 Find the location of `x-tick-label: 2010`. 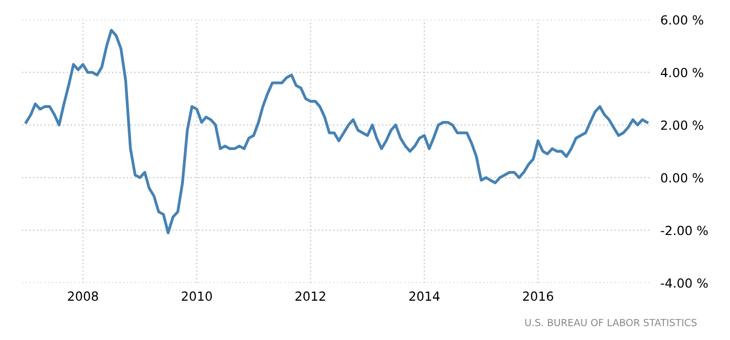

x-tick-label: 2010 is located at coordinates (197, 296).